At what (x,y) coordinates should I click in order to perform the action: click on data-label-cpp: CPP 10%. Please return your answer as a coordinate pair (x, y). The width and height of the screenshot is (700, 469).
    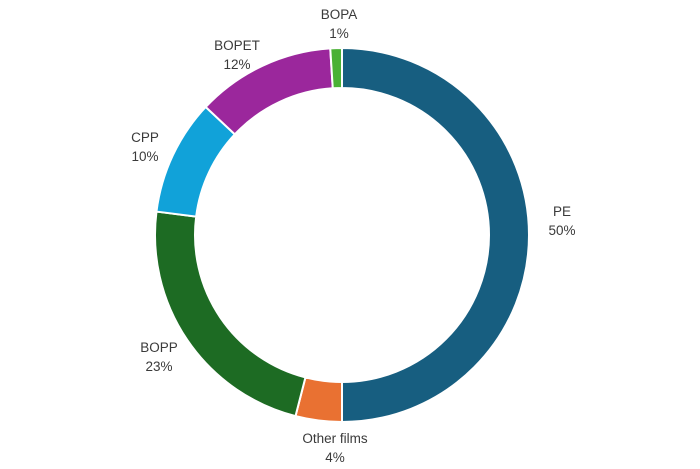
    Looking at the image, I should click on (145, 147).